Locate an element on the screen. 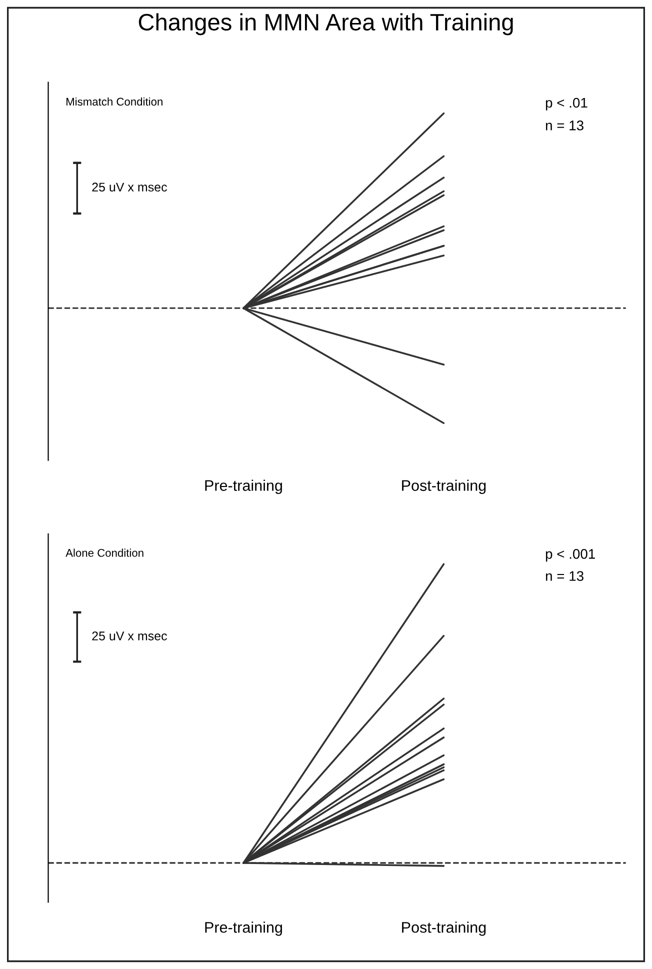  chart-title: Changes in MMN Area with Training is located at coordinates (325, 24).